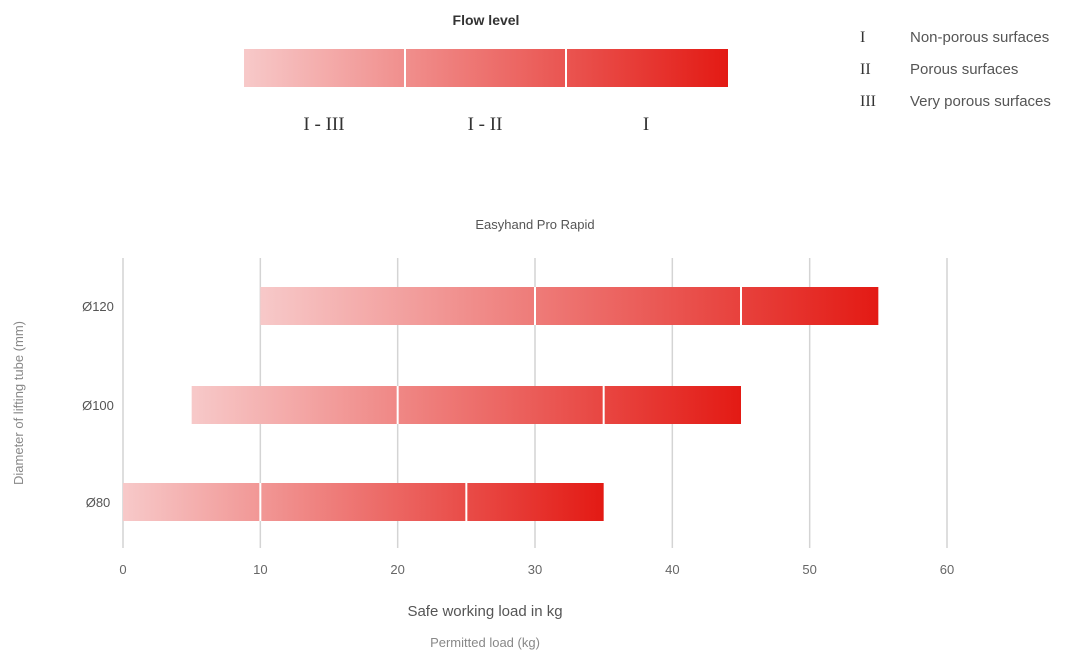  Describe the element at coordinates (947, 569) in the screenshot. I see `x-tick-label: 60` at that location.